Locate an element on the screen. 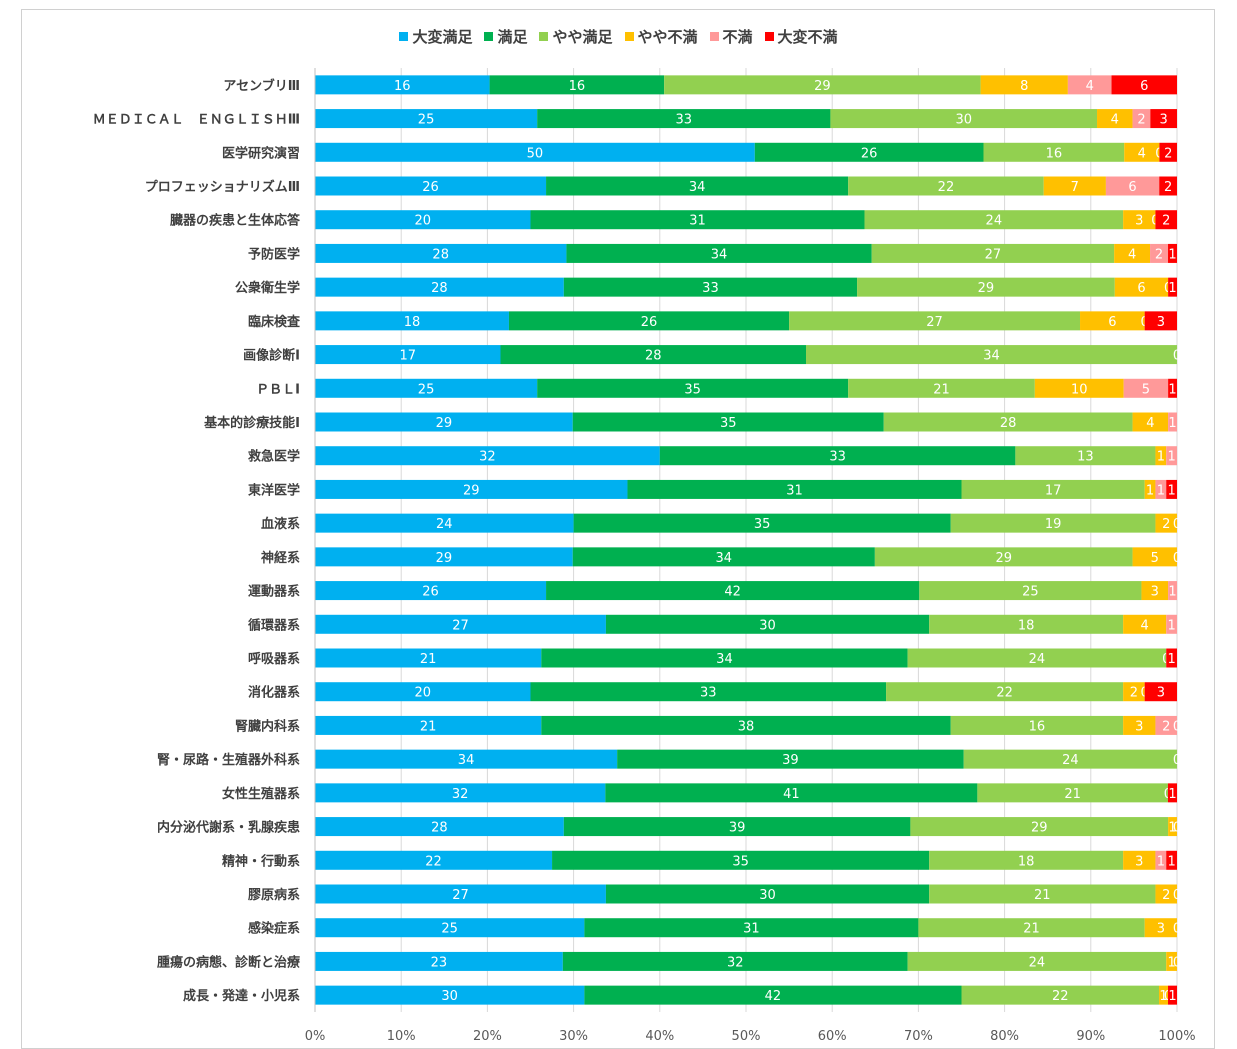 The height and width of the screenshot is (1049, 1237). data-label: 50 is located at coordinates (535, 153).